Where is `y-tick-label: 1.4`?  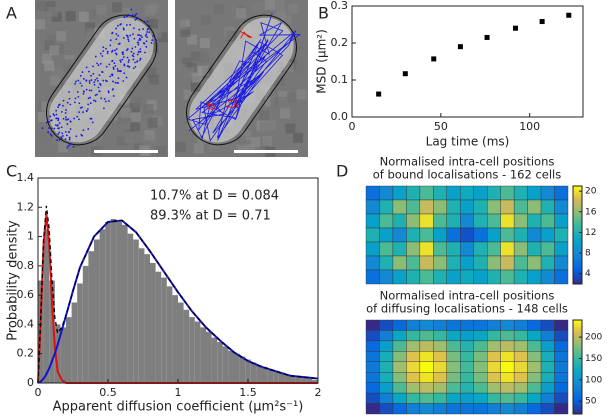
y-tick-label: 1.4 is located at coordinates (26, 177).